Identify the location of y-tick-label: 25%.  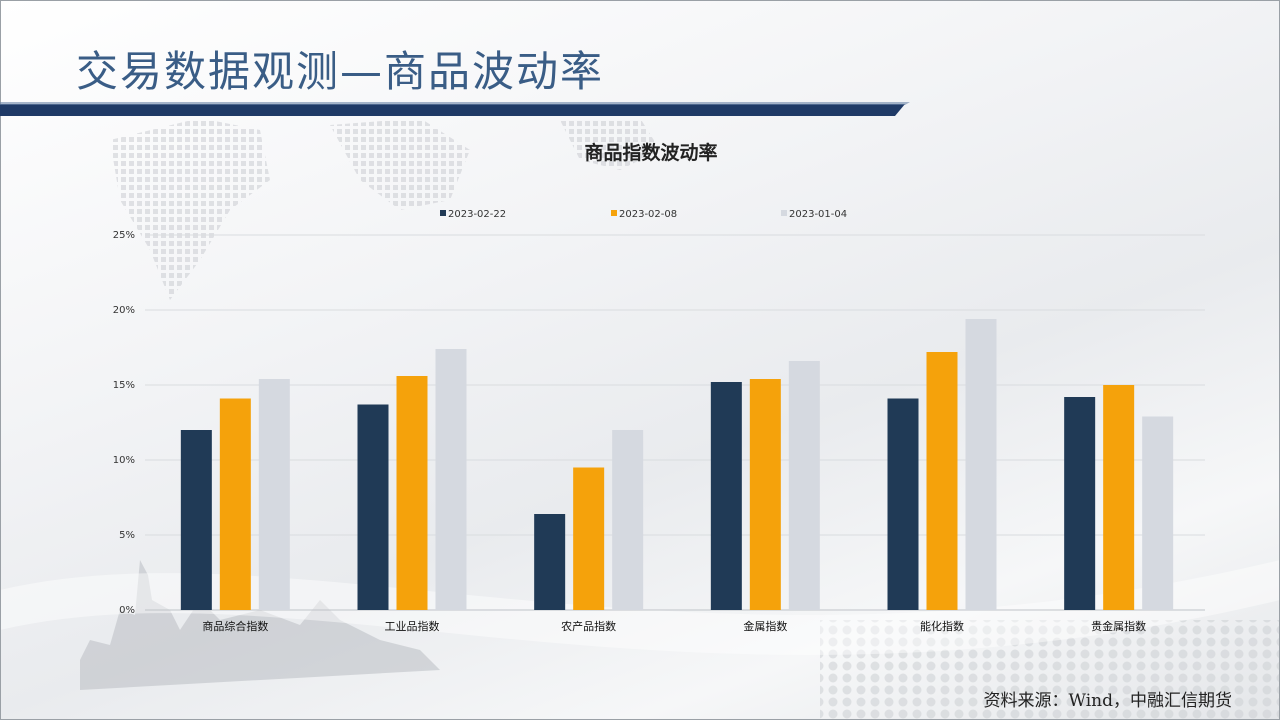
(124, 235).